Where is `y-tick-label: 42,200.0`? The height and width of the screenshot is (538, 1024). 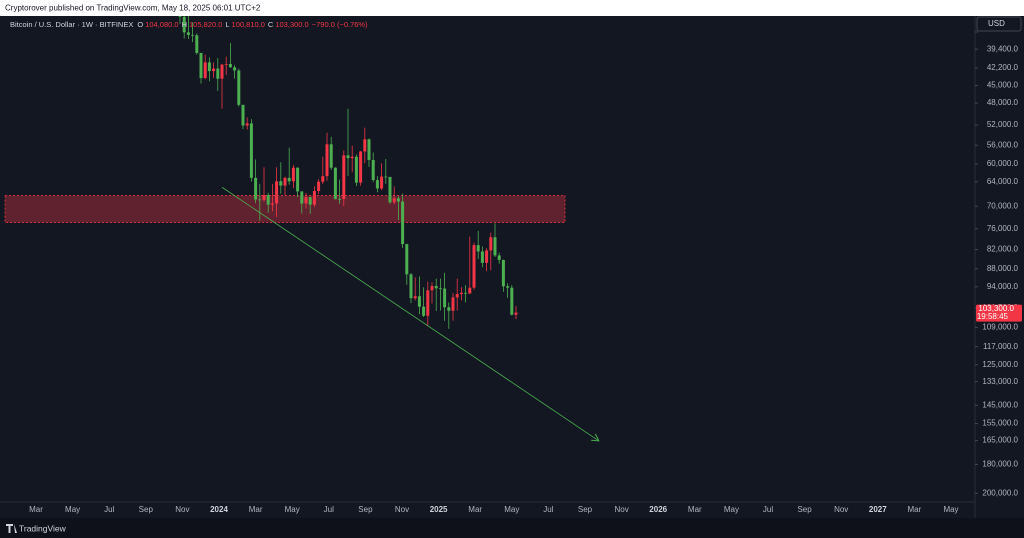 y-tick-label: 42,200.0 is located at coordinates (1003, 67).